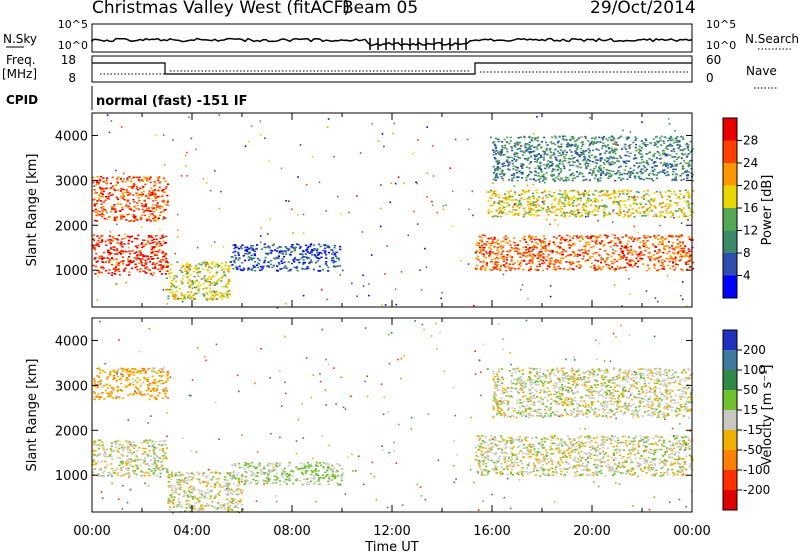 Image resolution: width=800 pixels, height=554 pixels. Describe the element at coordinates (288, 473) in the screenshot. I see `data-region` at that location.